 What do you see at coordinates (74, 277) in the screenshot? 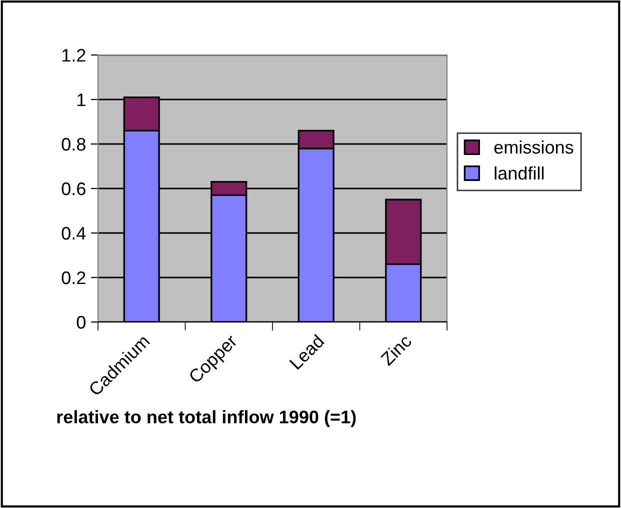
I see `y-tick-label: 0.2` at bounding box center [74, 277].